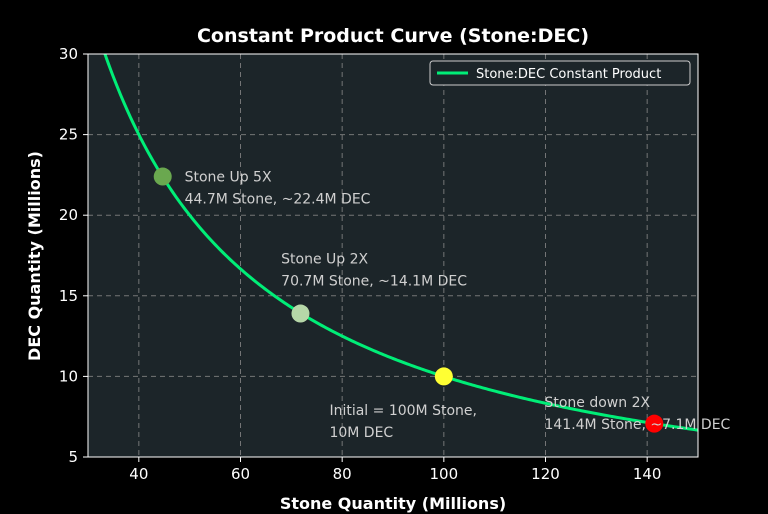  Describe the element at coordinates (68, 296) in the screenshot. I see `y-tick-label: 15` at that location.